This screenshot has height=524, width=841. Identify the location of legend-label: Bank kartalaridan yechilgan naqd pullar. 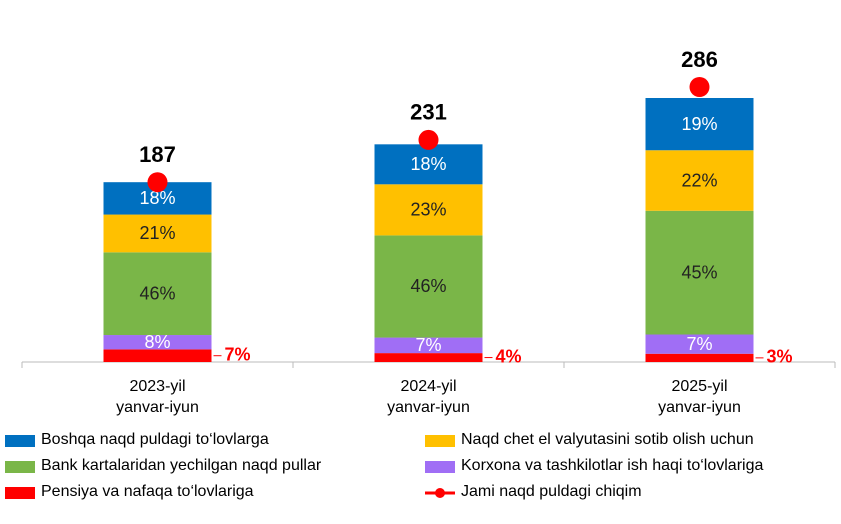
(181, 465).